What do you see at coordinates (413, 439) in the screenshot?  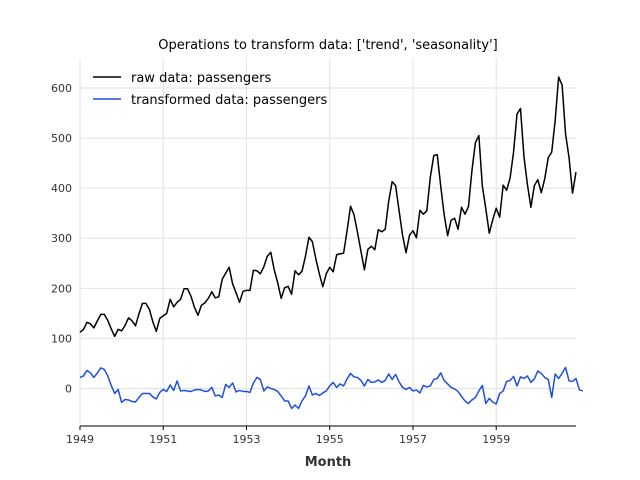 I see `x-tick-label: 1957` at bounding box center [413, 439].